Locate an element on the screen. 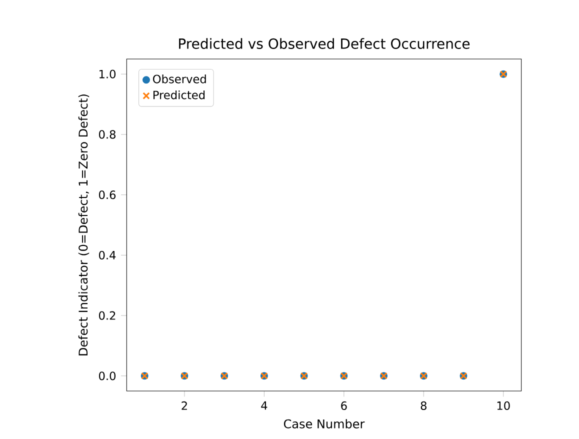  y-tick-label: 1.0 is located at coordinates (108, 74).